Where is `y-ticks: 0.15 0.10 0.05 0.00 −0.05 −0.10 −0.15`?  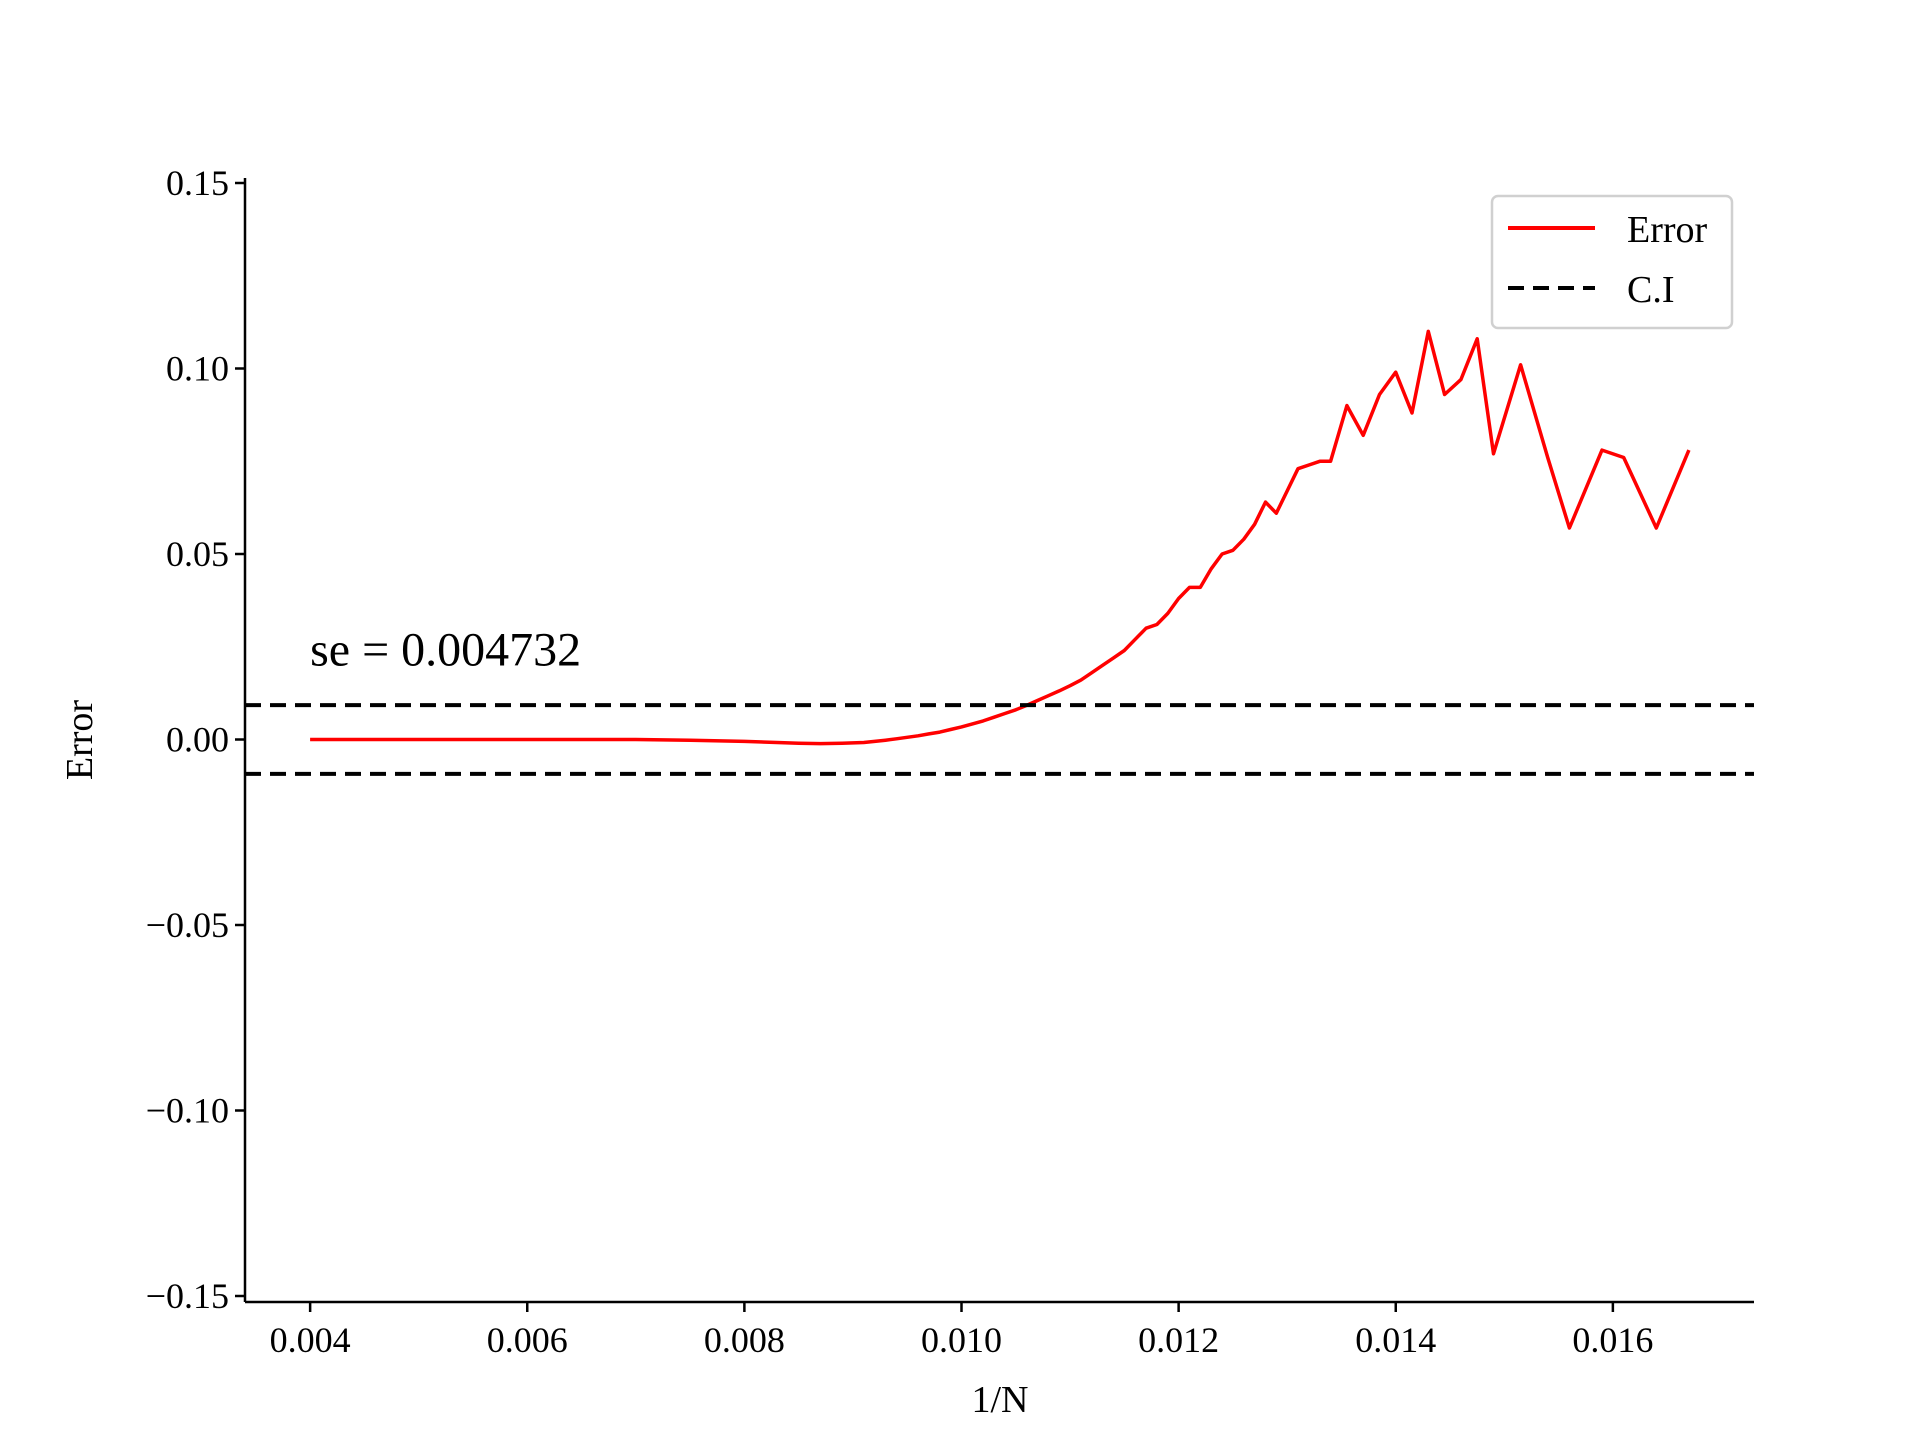
y-ticks: 0.15 0.10 0.05 0.00 −0.05 −0.10 −0.15 is located at coordinates (195, 739).